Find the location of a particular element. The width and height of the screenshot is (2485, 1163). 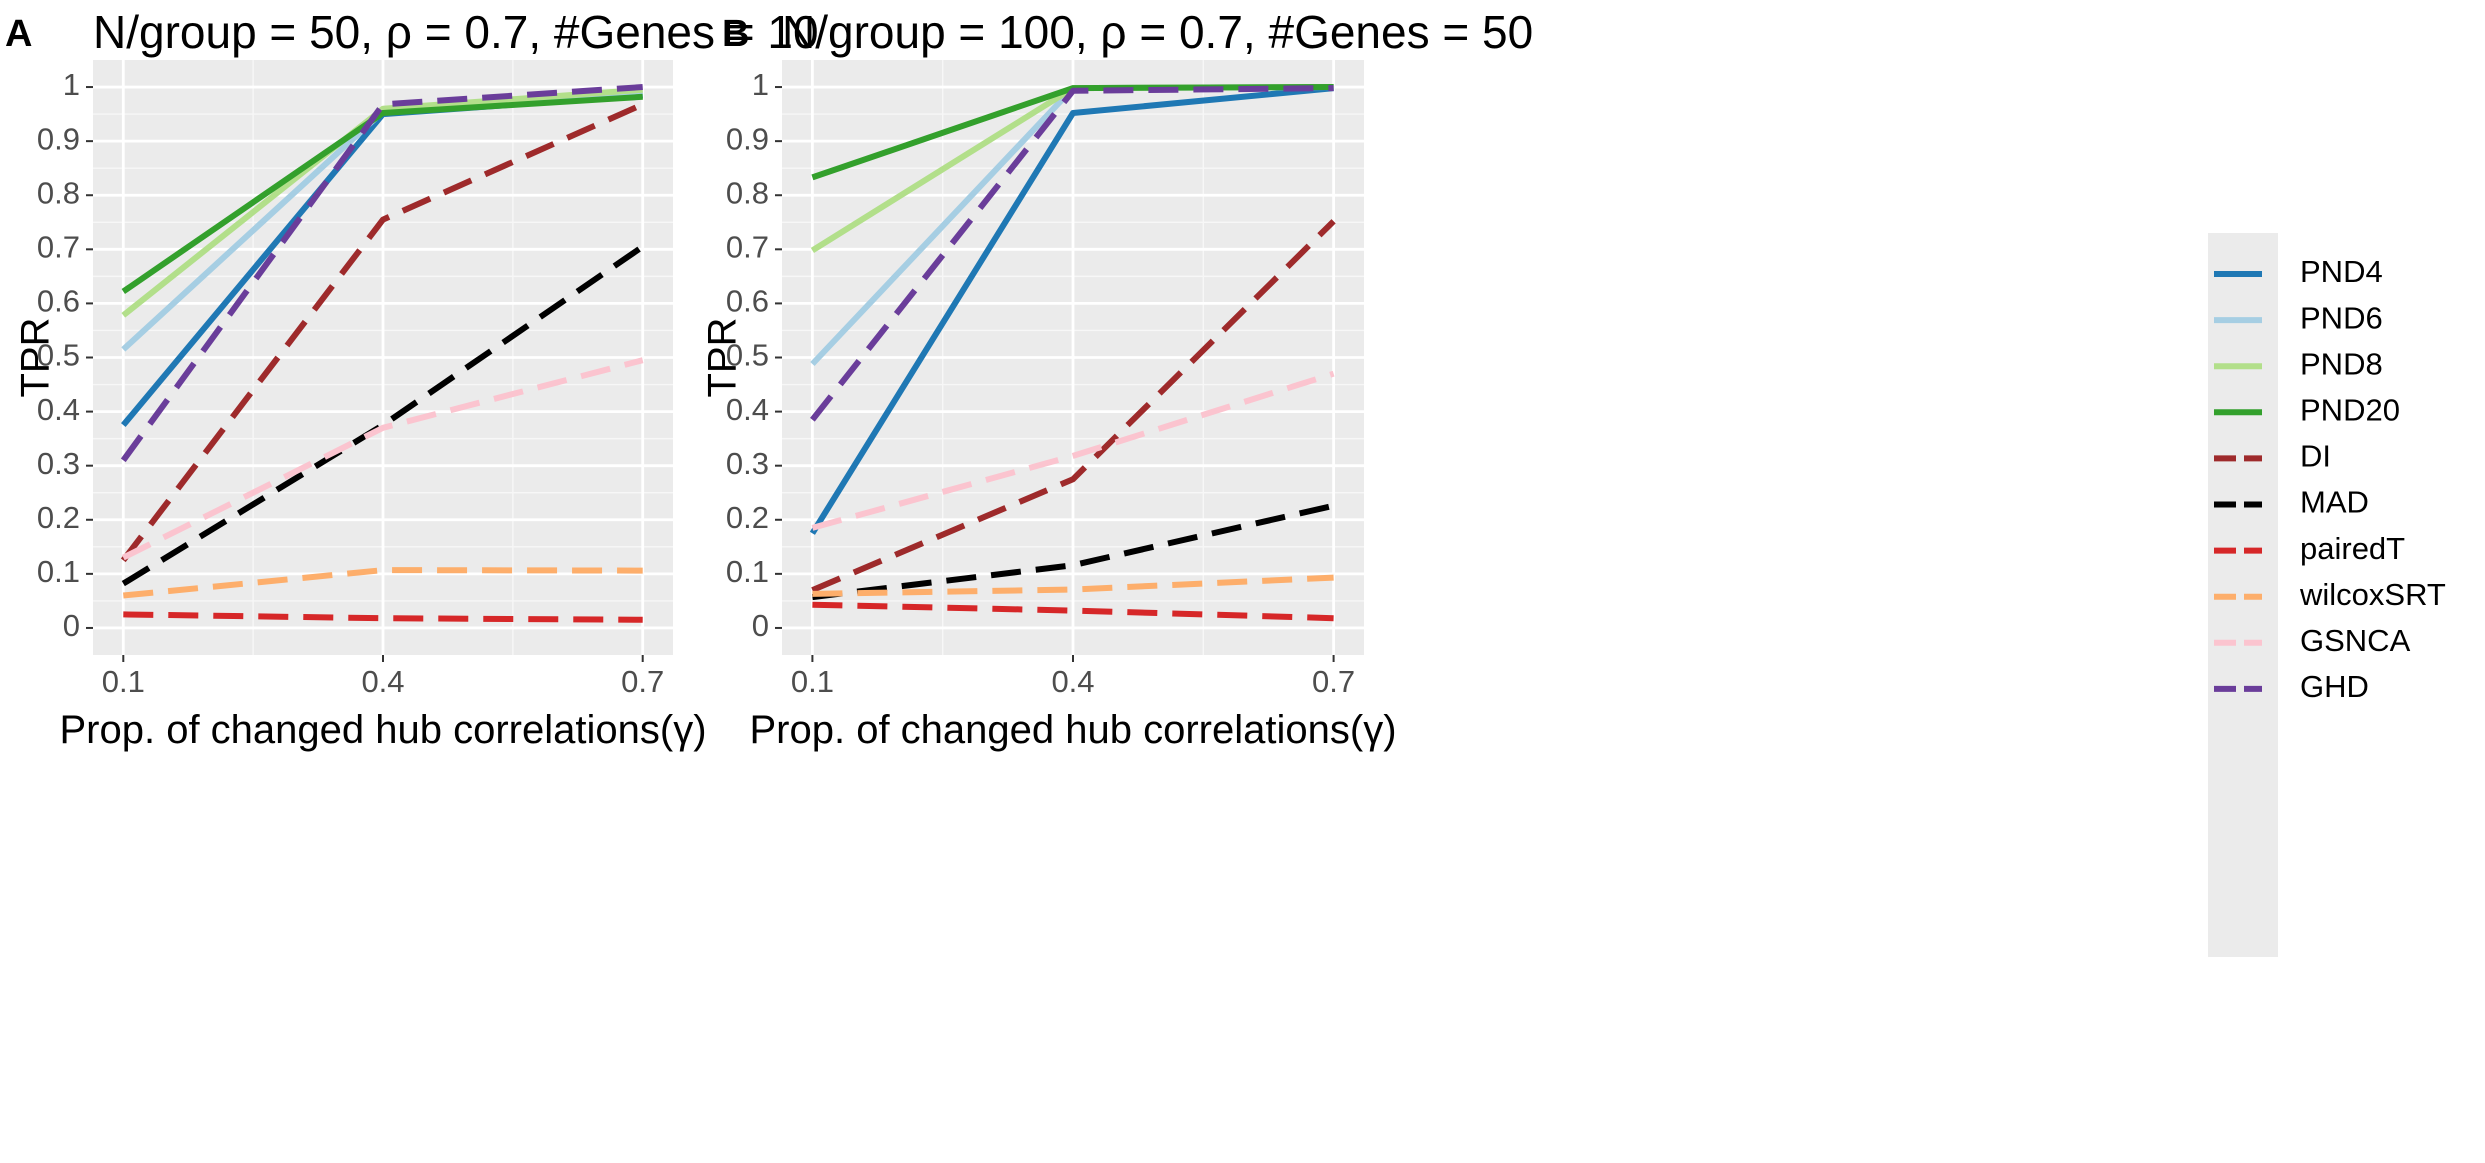

panel-b-y-axis-title: TPR is located at coordinates (723, 358).